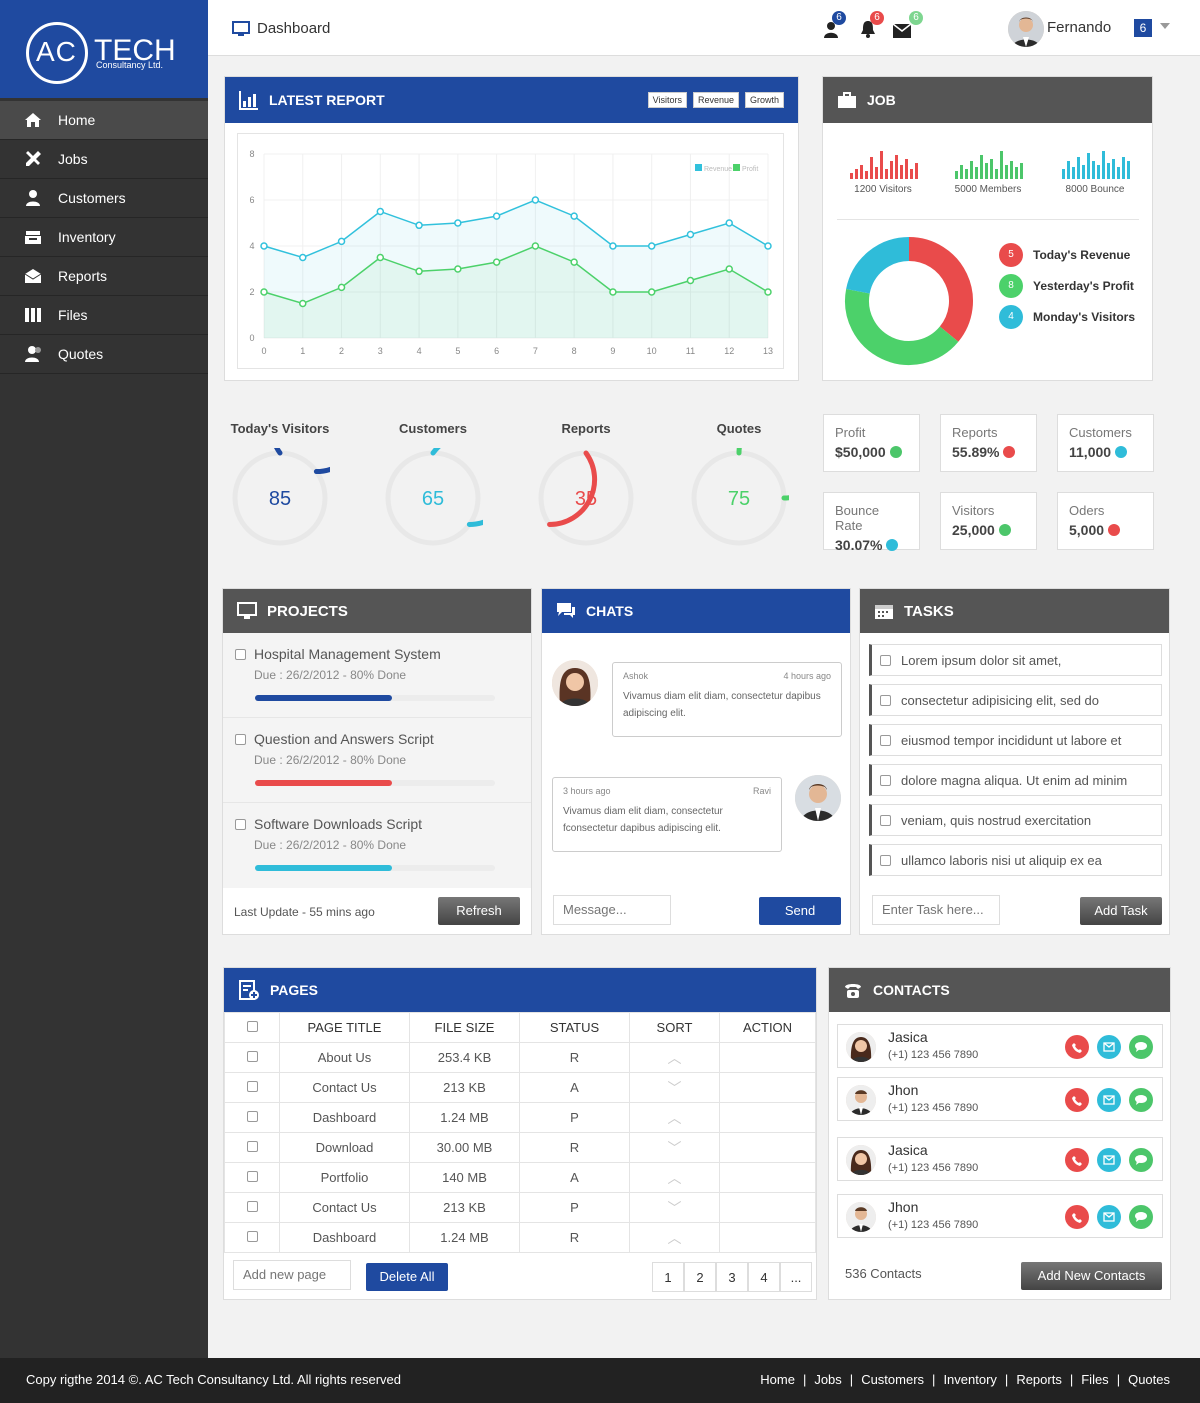 This screenshot has height=1403, width=1200. What do you see at coordinates (970, 1379) in the screenshot?
I see `footer-link-inventory: Inventory` at bounding box center [970, 1379].